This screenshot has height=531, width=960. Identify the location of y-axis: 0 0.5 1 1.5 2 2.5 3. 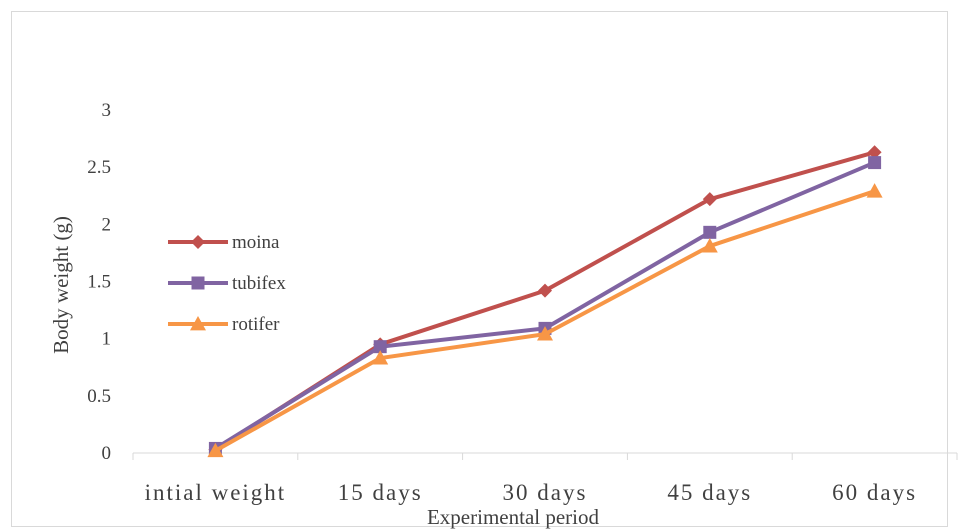
(99, 282).